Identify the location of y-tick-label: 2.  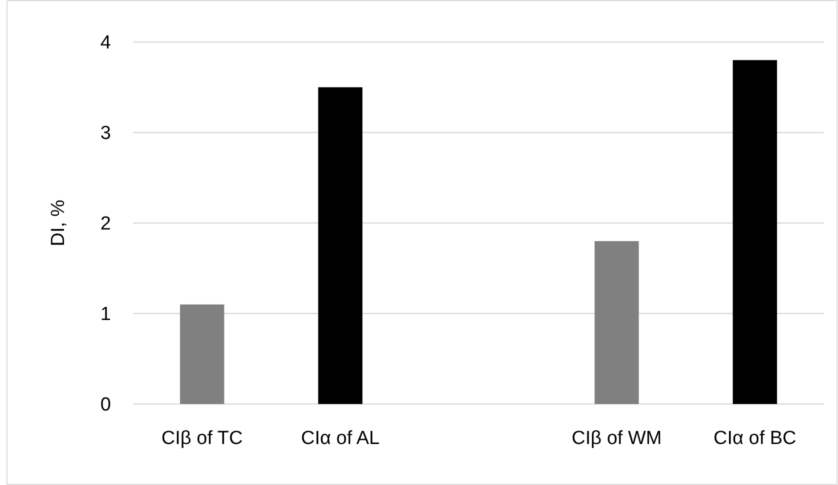
(105, 224).